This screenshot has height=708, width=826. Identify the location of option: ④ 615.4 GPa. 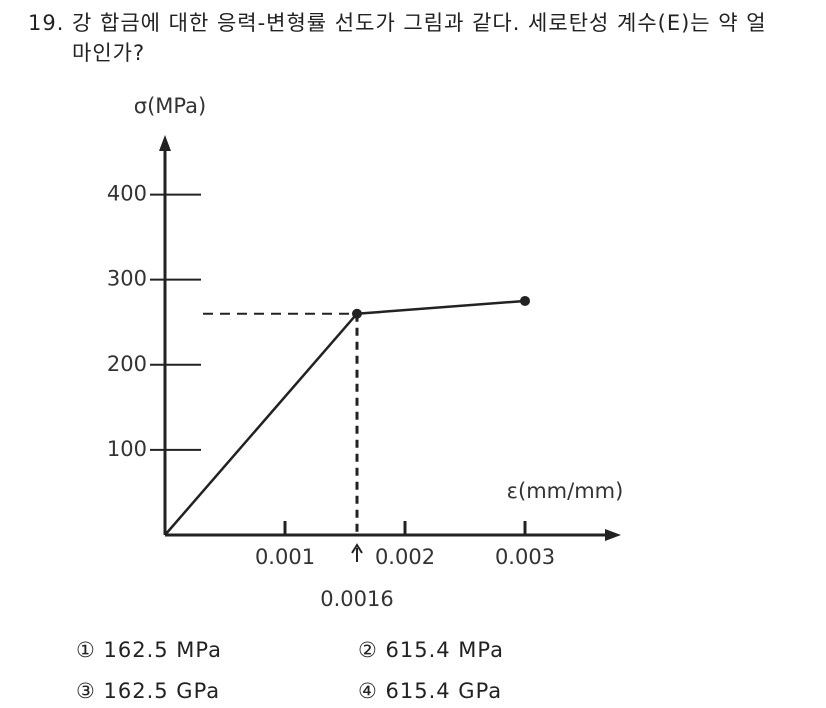
(430, 691).